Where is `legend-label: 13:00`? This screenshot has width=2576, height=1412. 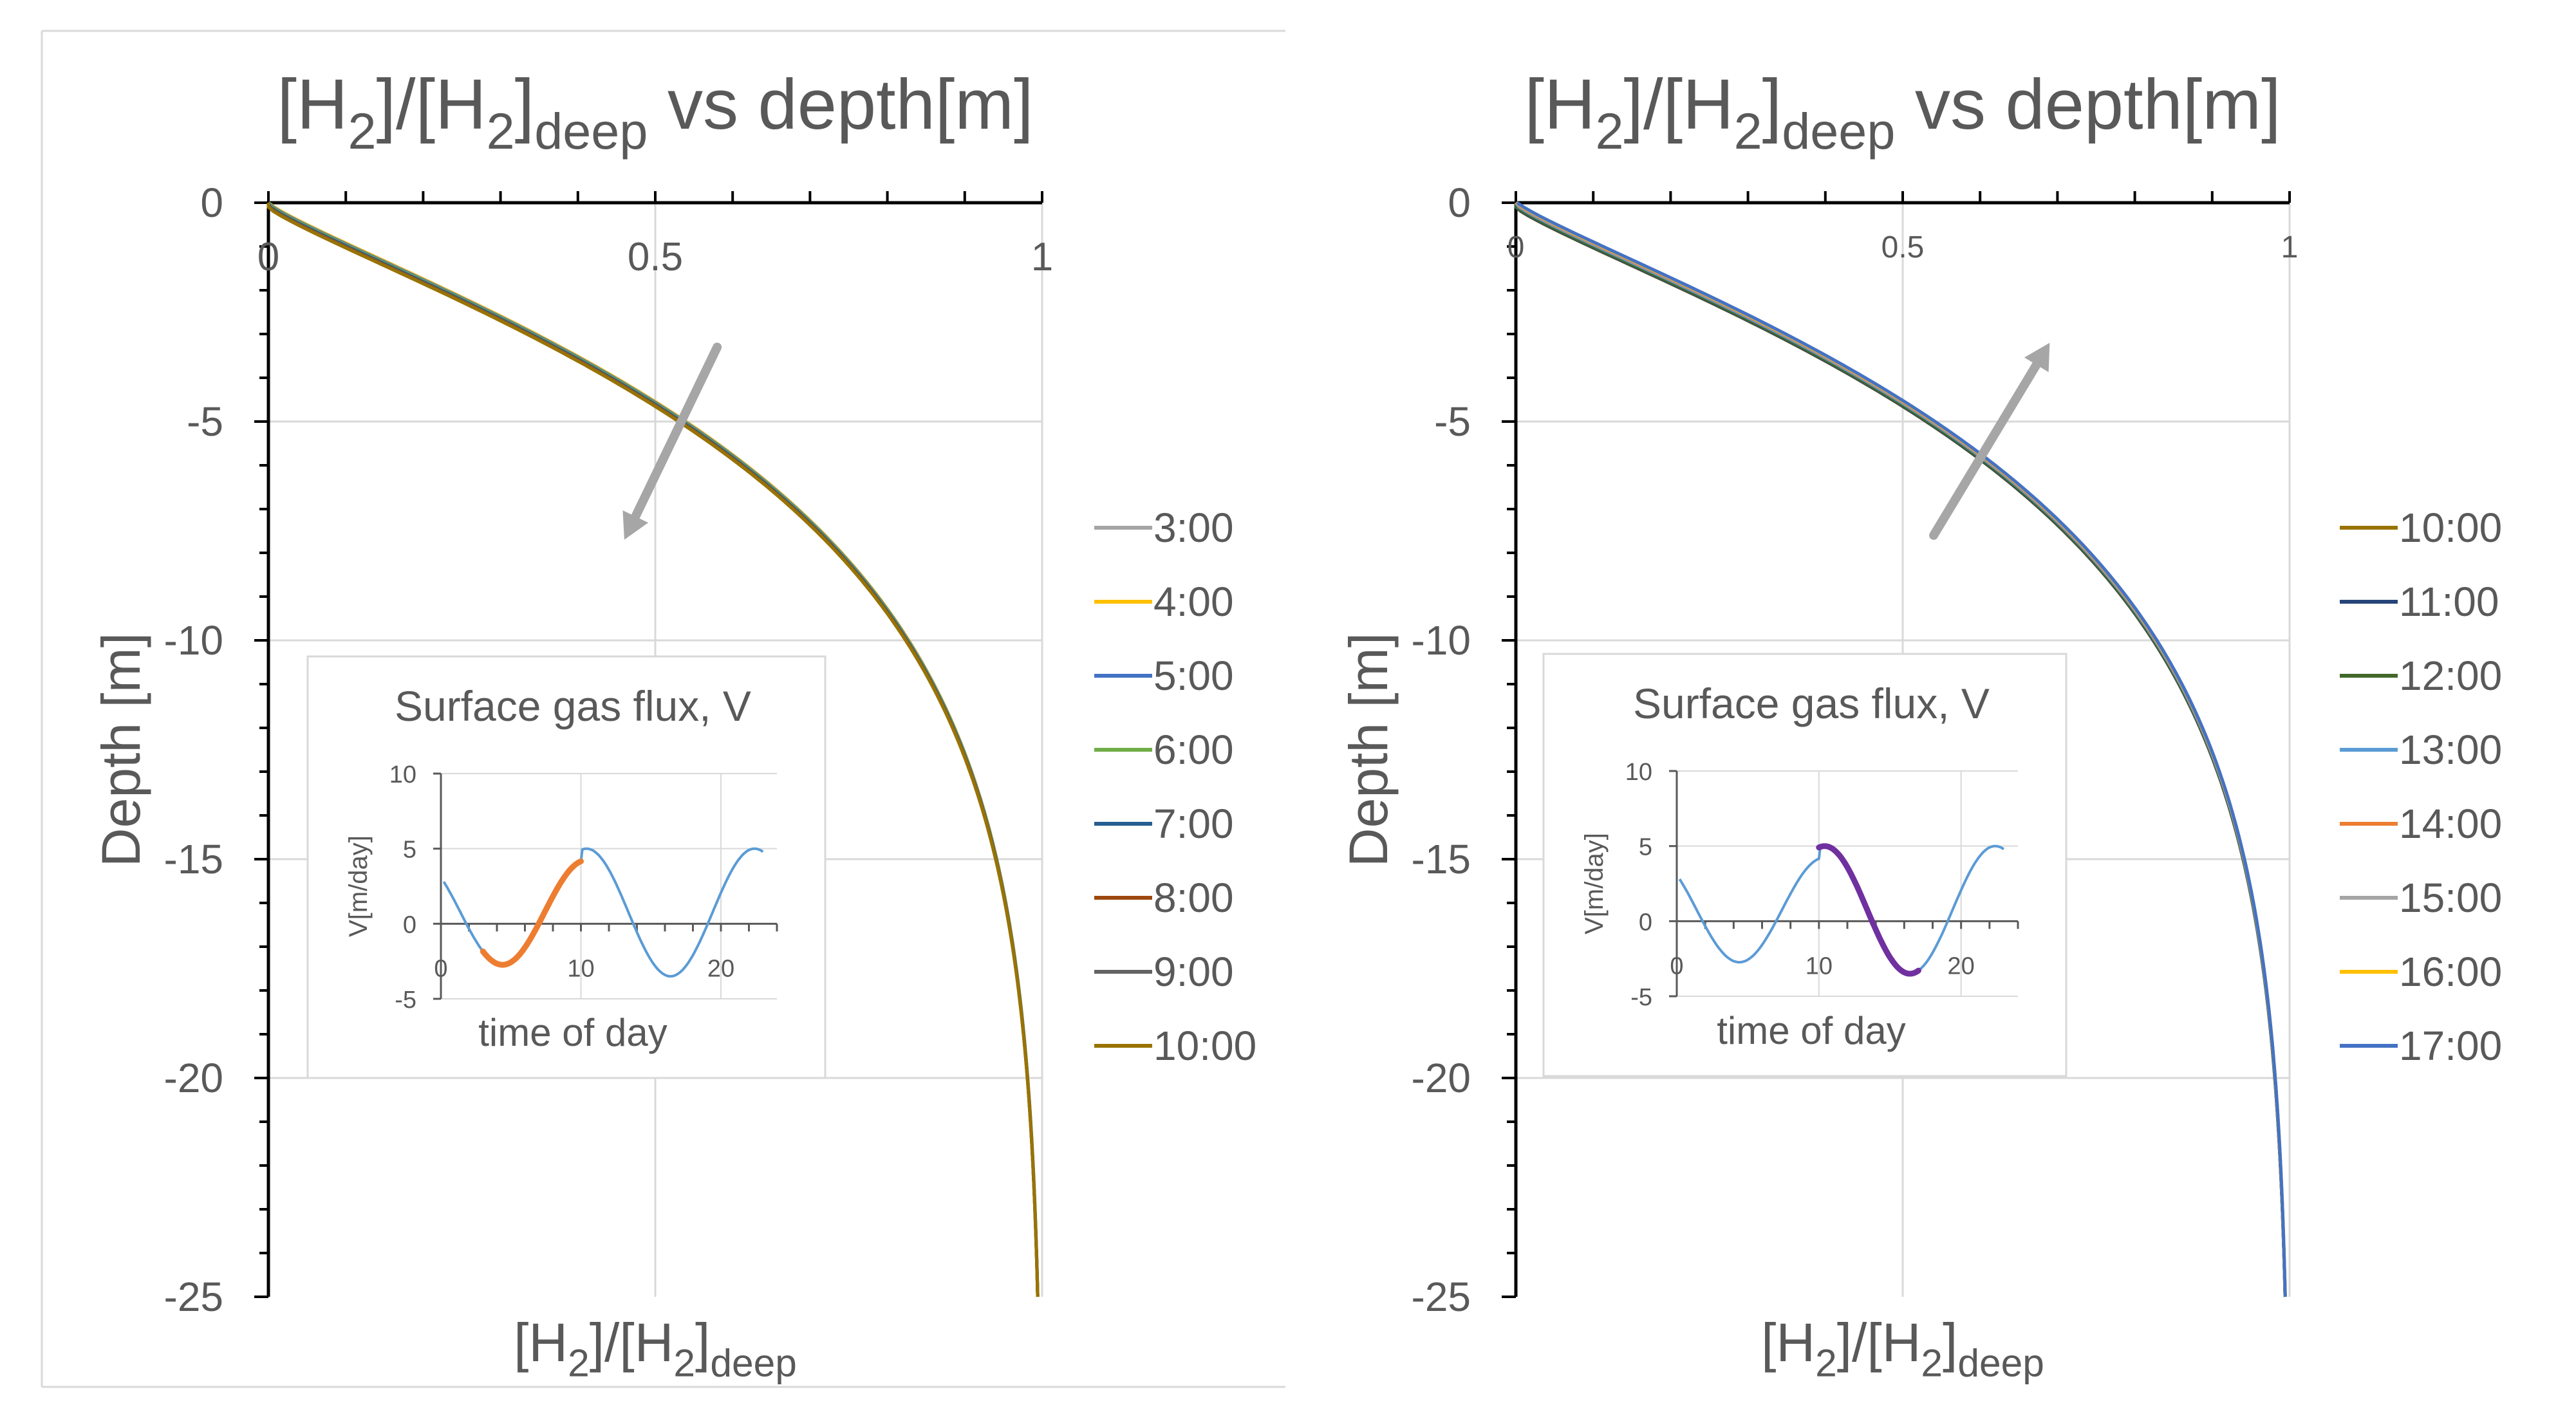 legend-label: 13:00 is located at coordinates (2450, 750).